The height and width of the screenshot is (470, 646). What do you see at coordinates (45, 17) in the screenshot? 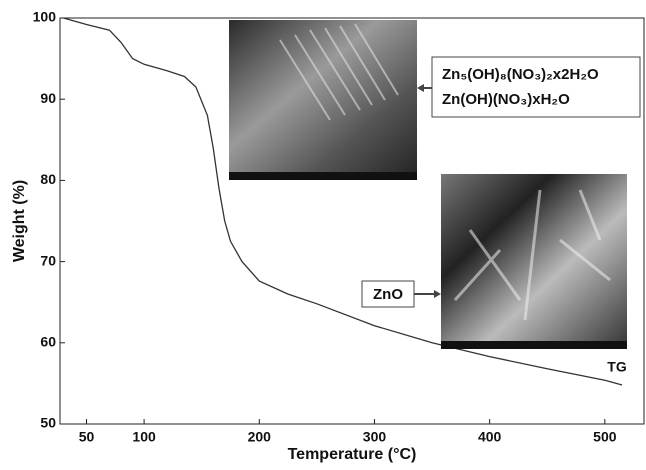
I see `y-tick-label: 100` at bounding box center [45, 17].